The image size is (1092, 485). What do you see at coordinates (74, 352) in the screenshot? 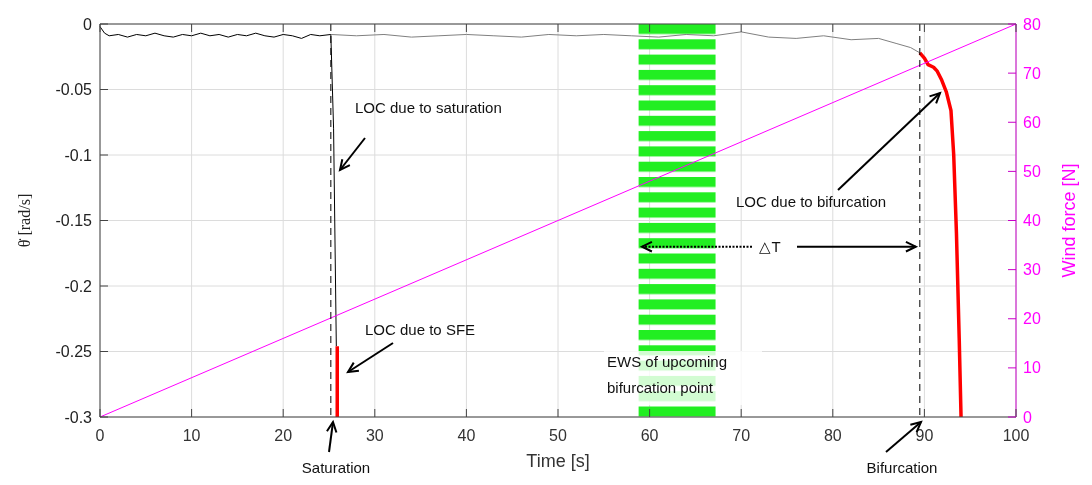
I see `y-tick-label: -0.25` at bounding box center [74, 352].